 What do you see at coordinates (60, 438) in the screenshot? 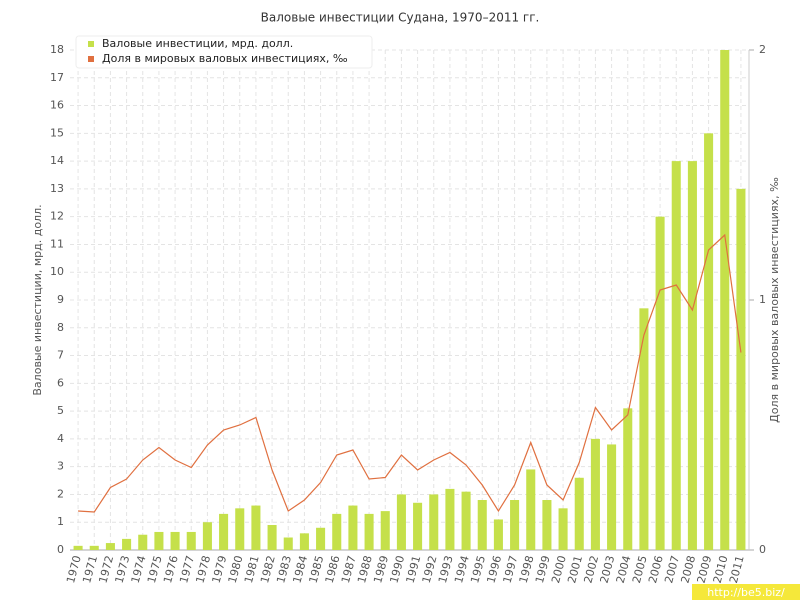
I see `y-tick-label: 4` at bounding box center [60, 438].